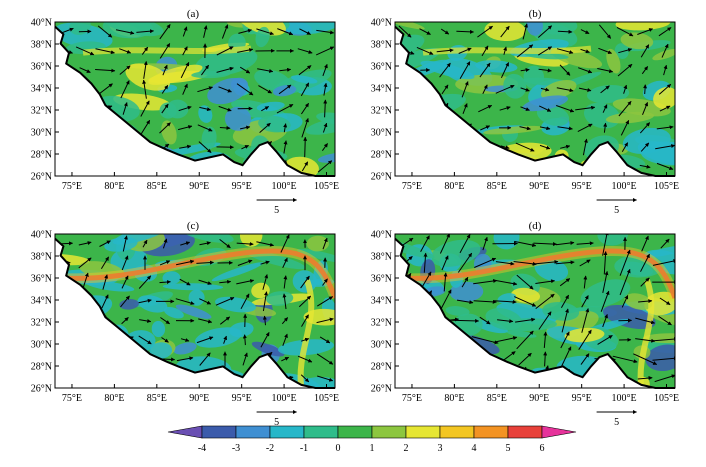 The height and width of the screenshot is (467, 706). Describe the element at coordinates (157, 398) in the screenshot. I see `lon-tick-label: 85°E` at that location.